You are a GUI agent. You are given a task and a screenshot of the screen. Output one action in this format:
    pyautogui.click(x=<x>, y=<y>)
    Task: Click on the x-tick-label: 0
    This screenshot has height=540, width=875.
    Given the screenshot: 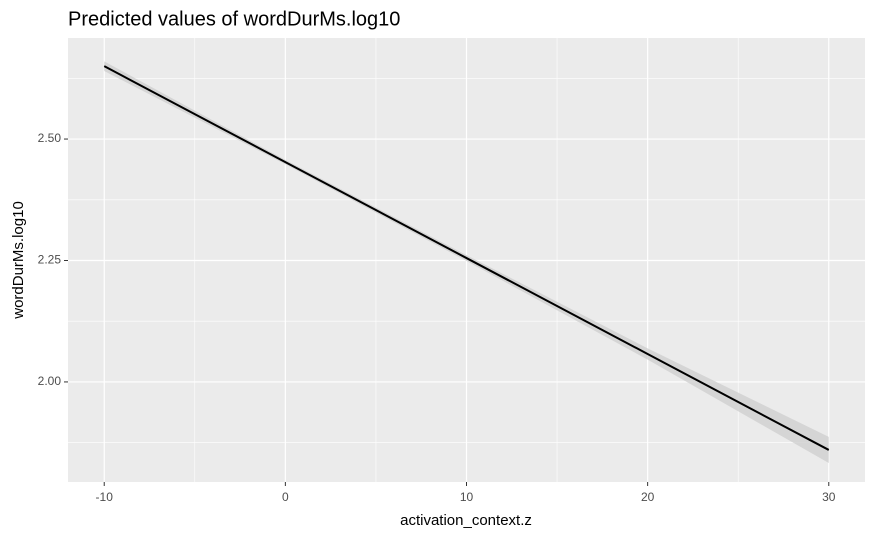 What is the action you would take?
    pyautogui.click(x=285, y=497)
    